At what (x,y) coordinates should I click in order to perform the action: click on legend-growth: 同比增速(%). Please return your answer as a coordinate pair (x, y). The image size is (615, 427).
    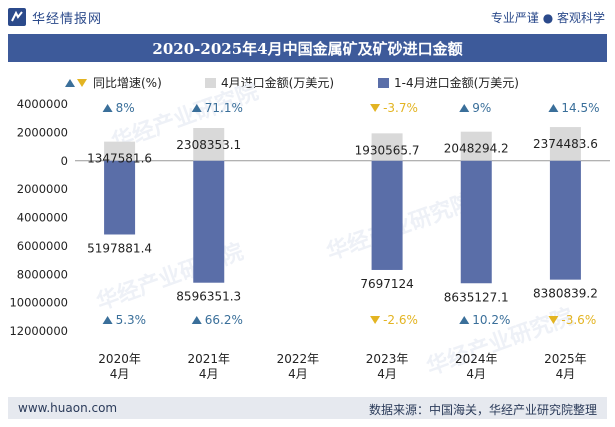
    Looking at the image, I should click on (113, 82).